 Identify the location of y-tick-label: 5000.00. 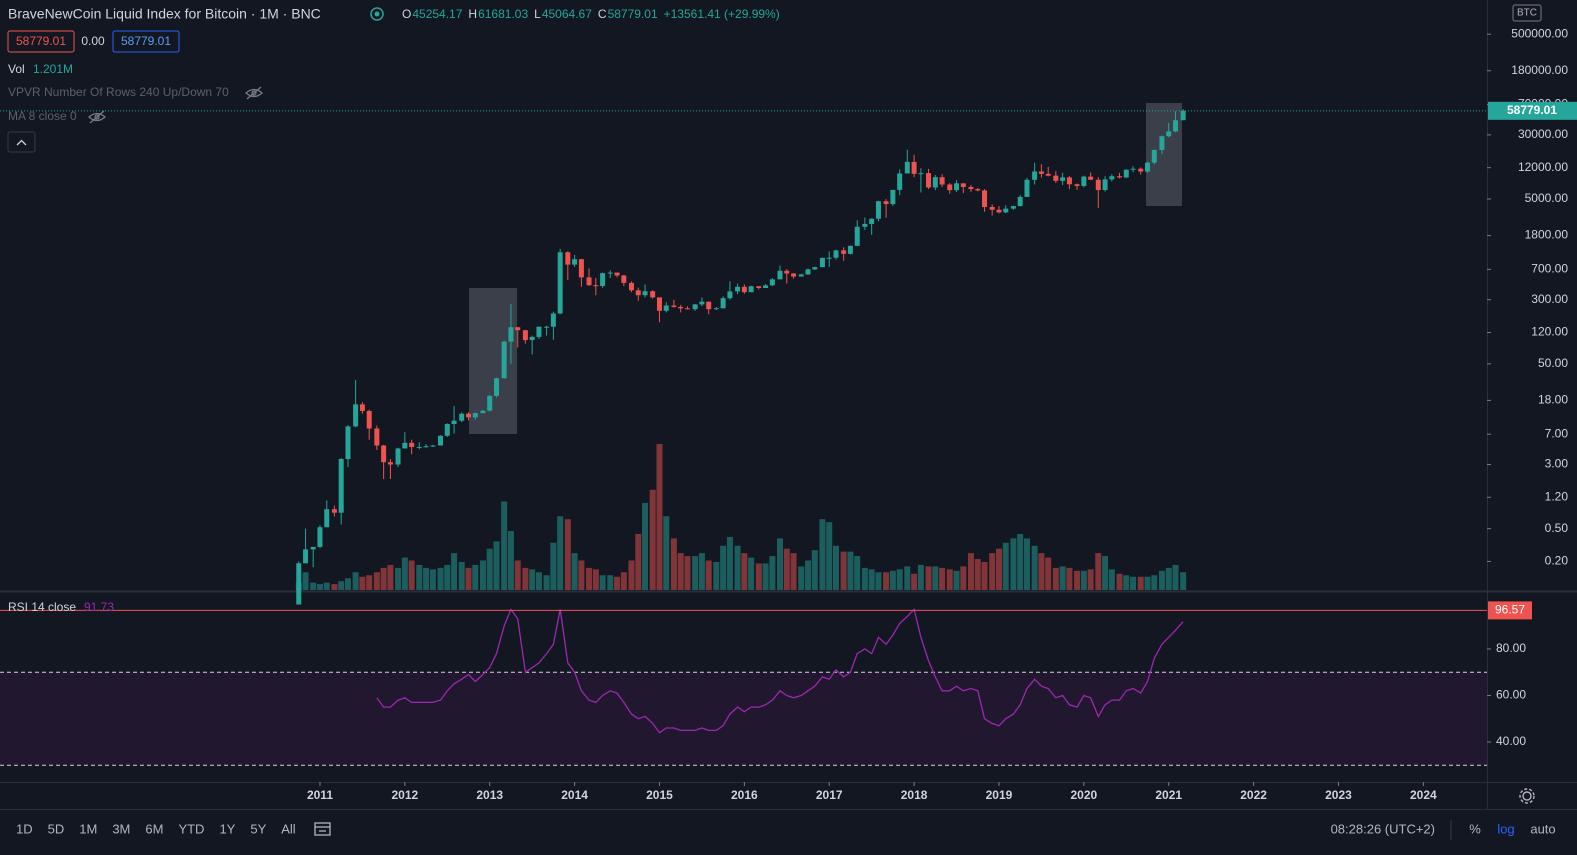
(1547, 198).